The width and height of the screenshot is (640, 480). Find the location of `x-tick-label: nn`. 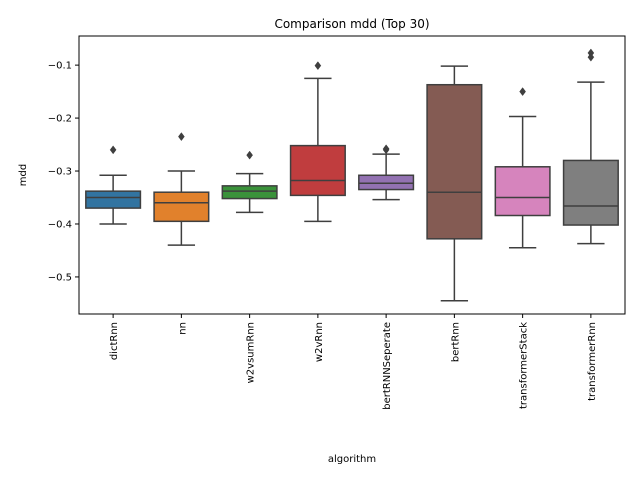

x-tick-label: nn is located at coordinates (182, 328).